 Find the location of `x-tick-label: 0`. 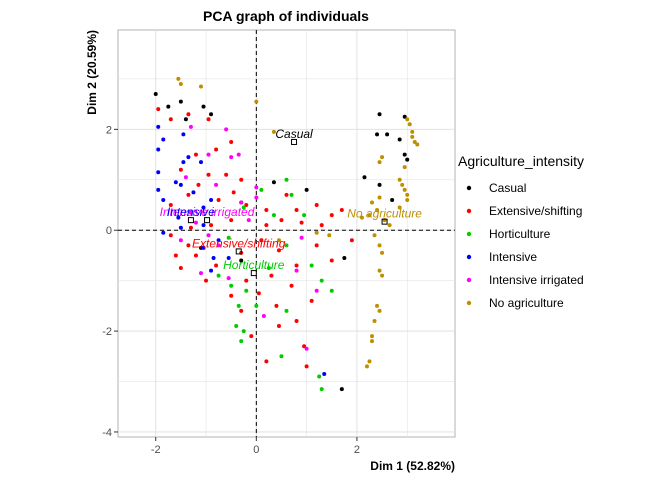

x-tick-label: 0 is located at coordinates (256, 450).